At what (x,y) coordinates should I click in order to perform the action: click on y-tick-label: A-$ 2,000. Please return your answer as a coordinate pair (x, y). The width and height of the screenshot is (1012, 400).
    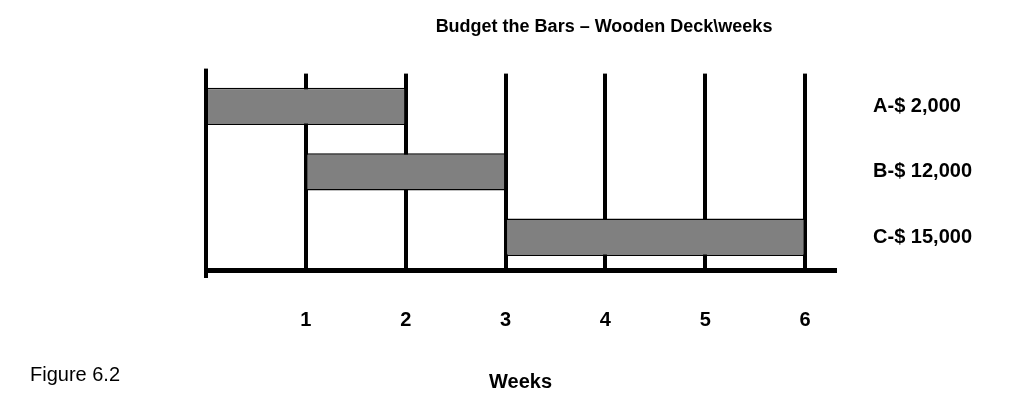
    Looking at the image, I should click on (917, 104).